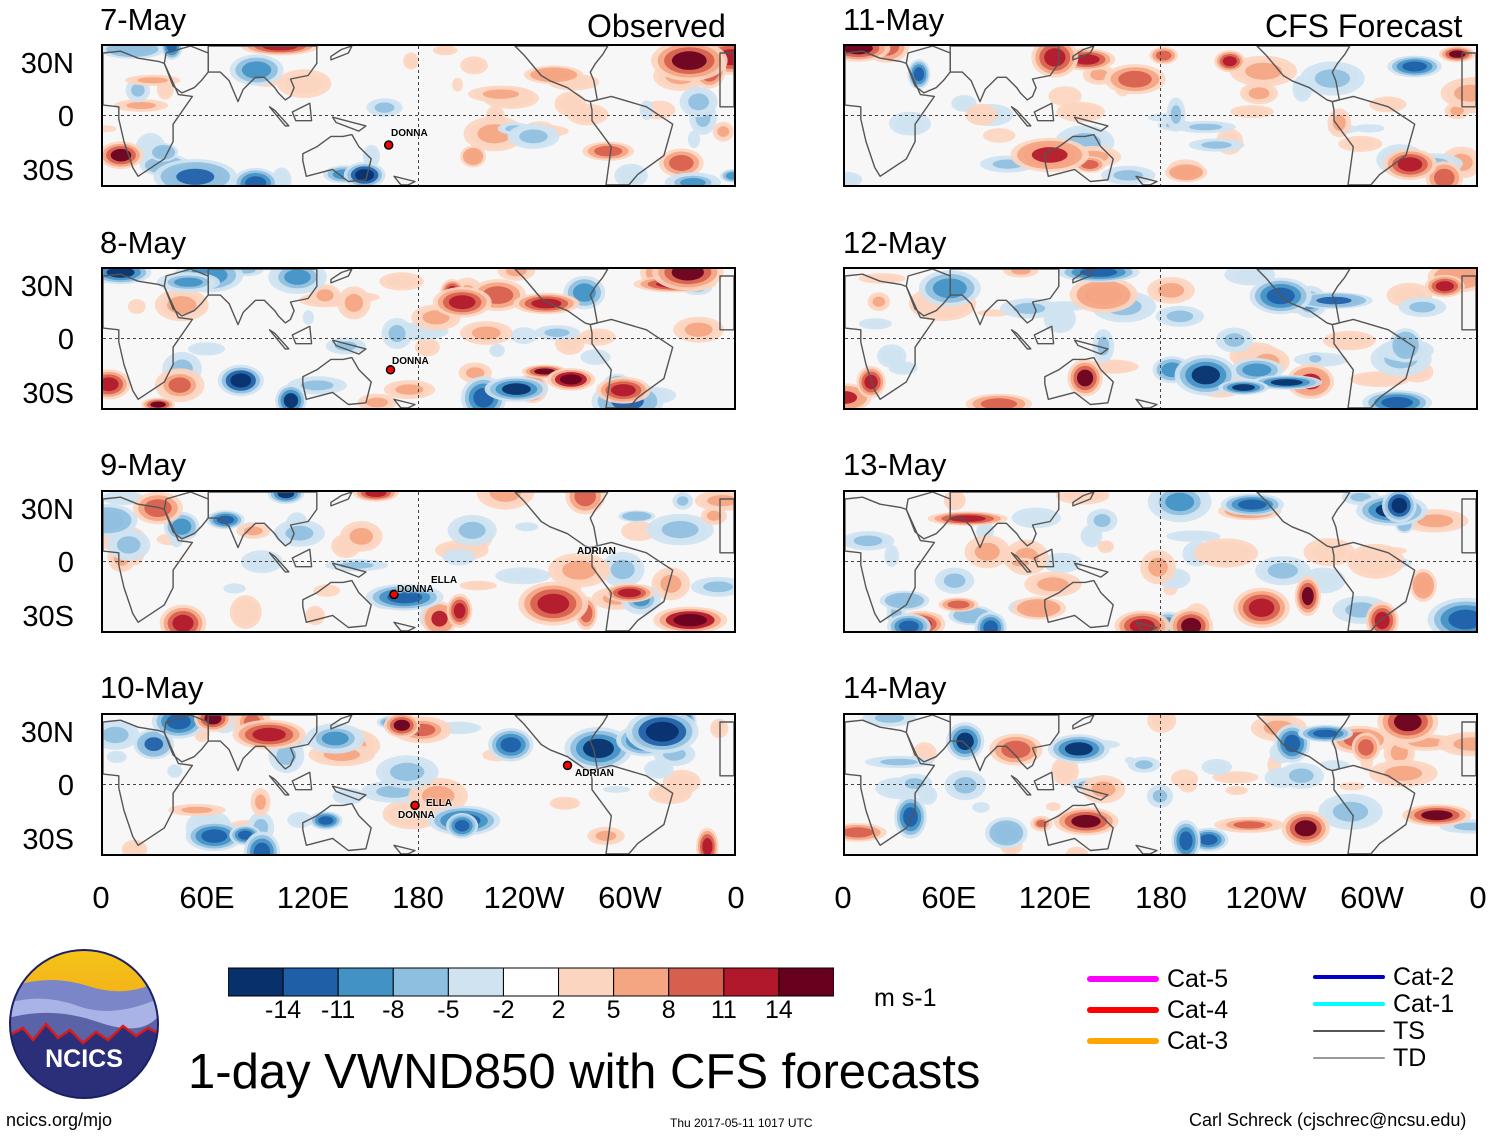 This screenshot has height=1137, width=1510. I want to click on colorbar-tick-label: -14, so click(283, 1010).